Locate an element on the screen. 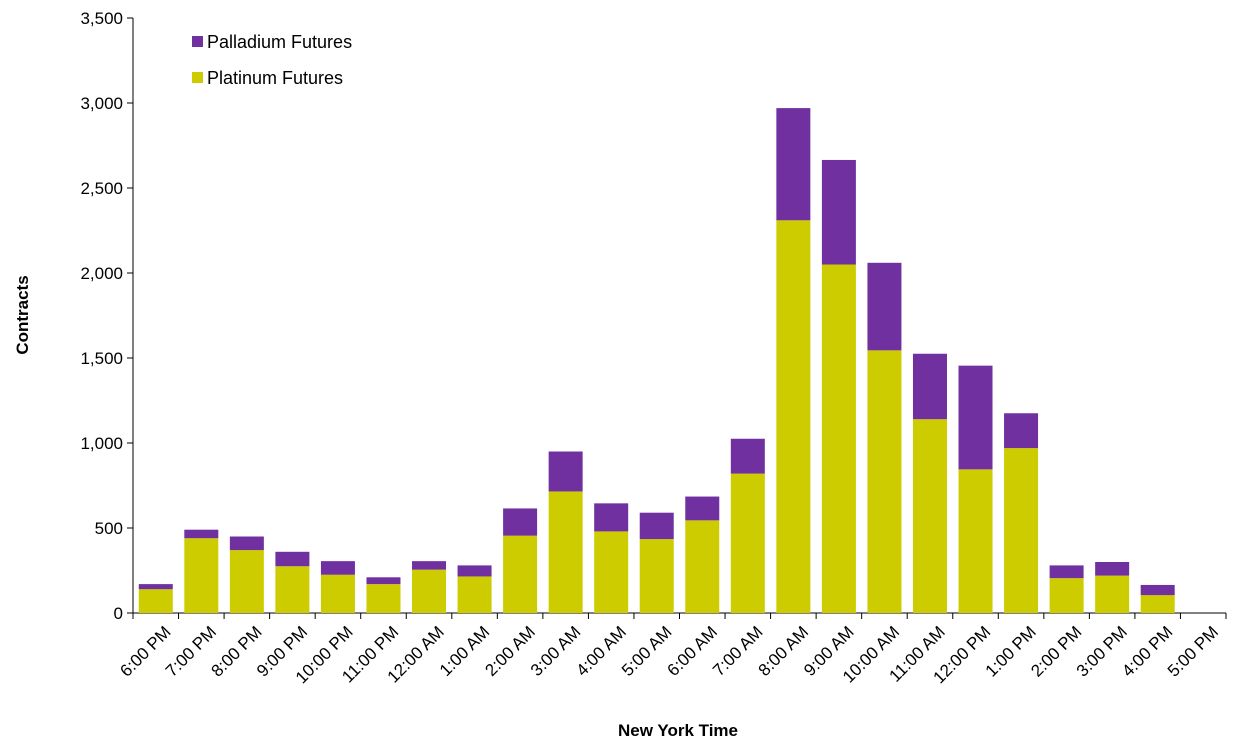 The height and width of the screenshot is (742, 1238). x-tick-label: 8:00 AM is located at coordinates (784, 651).